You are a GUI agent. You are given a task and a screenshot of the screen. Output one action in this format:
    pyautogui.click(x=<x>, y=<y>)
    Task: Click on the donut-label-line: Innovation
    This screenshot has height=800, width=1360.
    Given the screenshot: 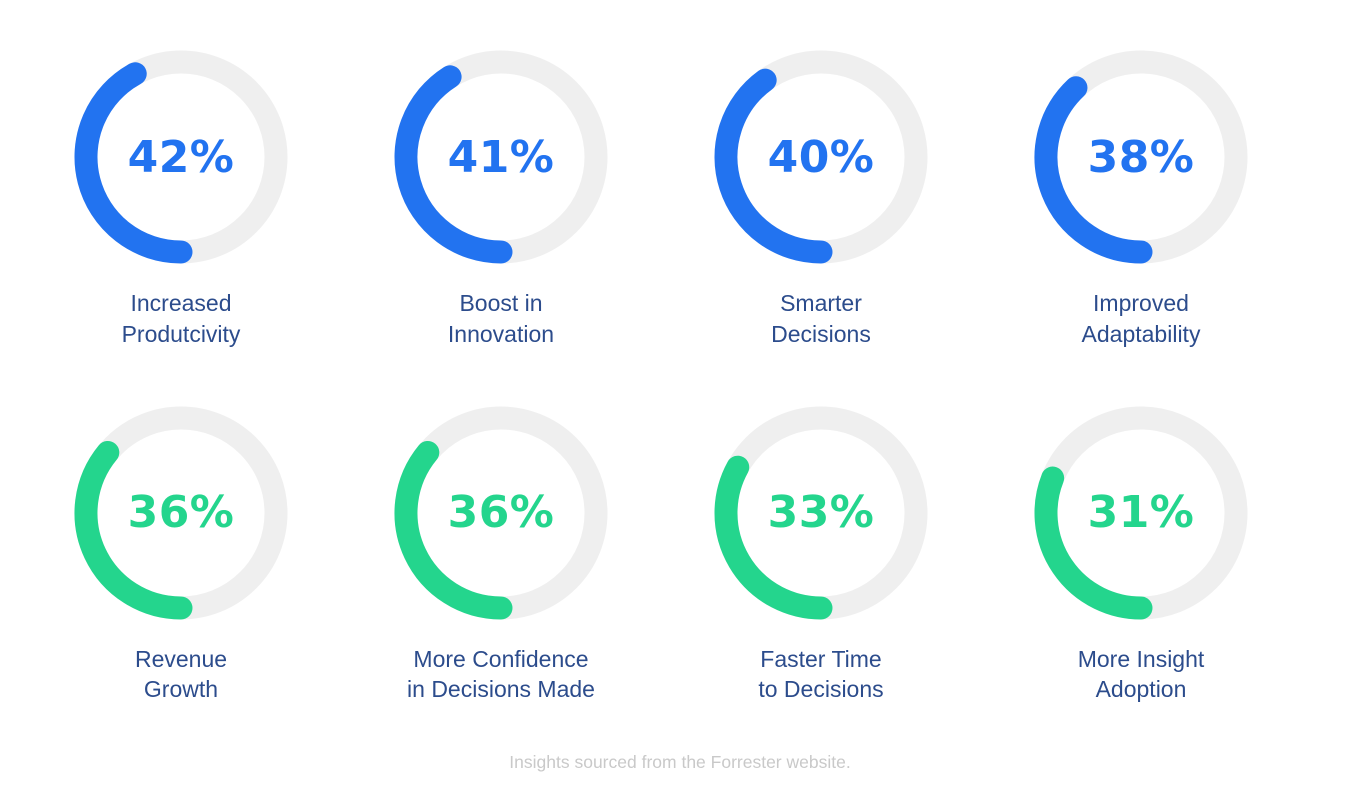 What is the action you would take?
    pyautogui.click(x=501, y=333)
    